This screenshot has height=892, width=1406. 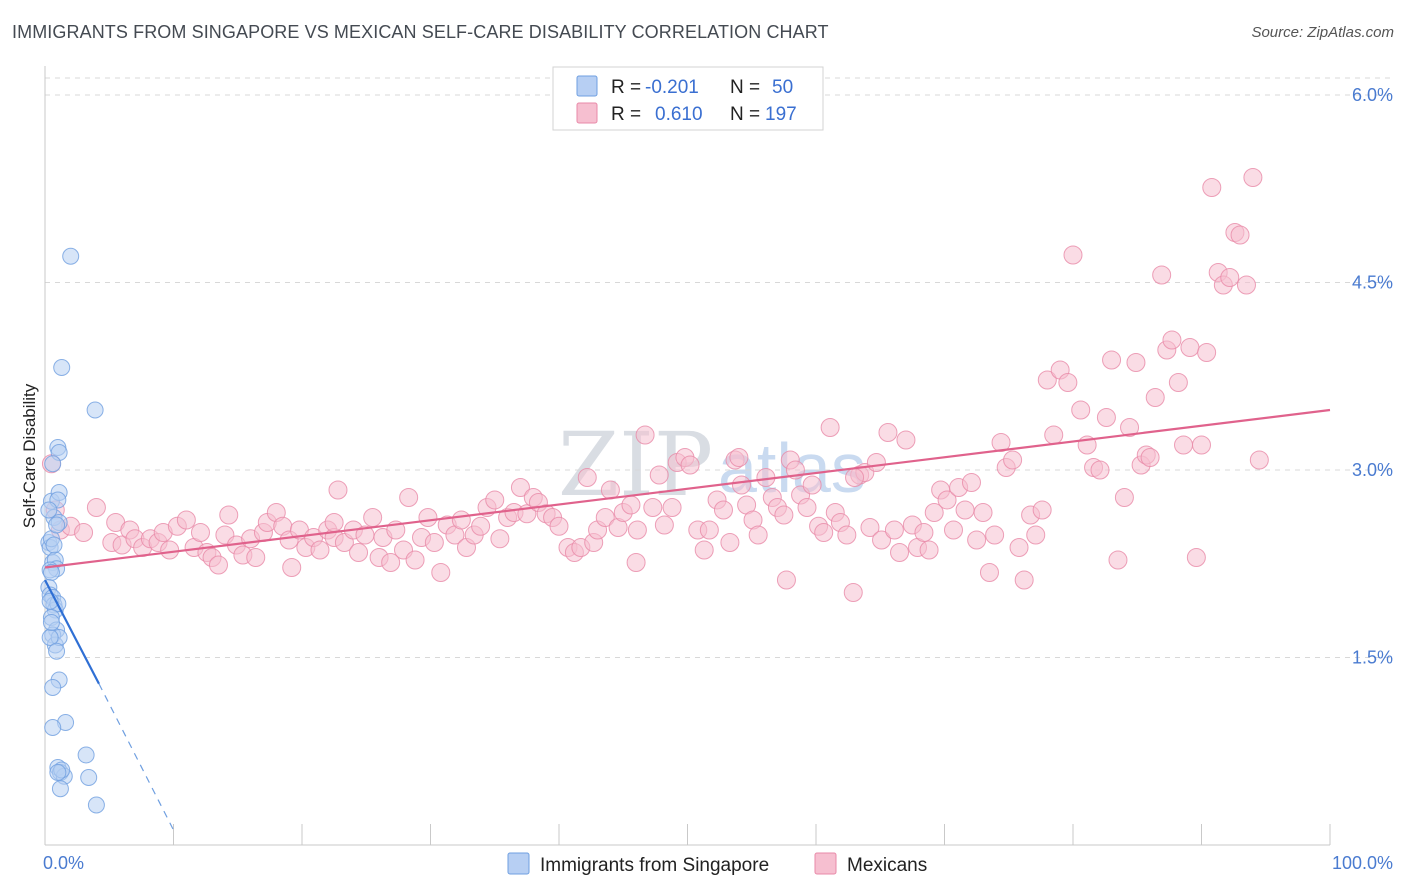 I want to click on stats-legend: R = -0.201 N = 50 R = 0.610 N = 197, so click(x=688, y=98).